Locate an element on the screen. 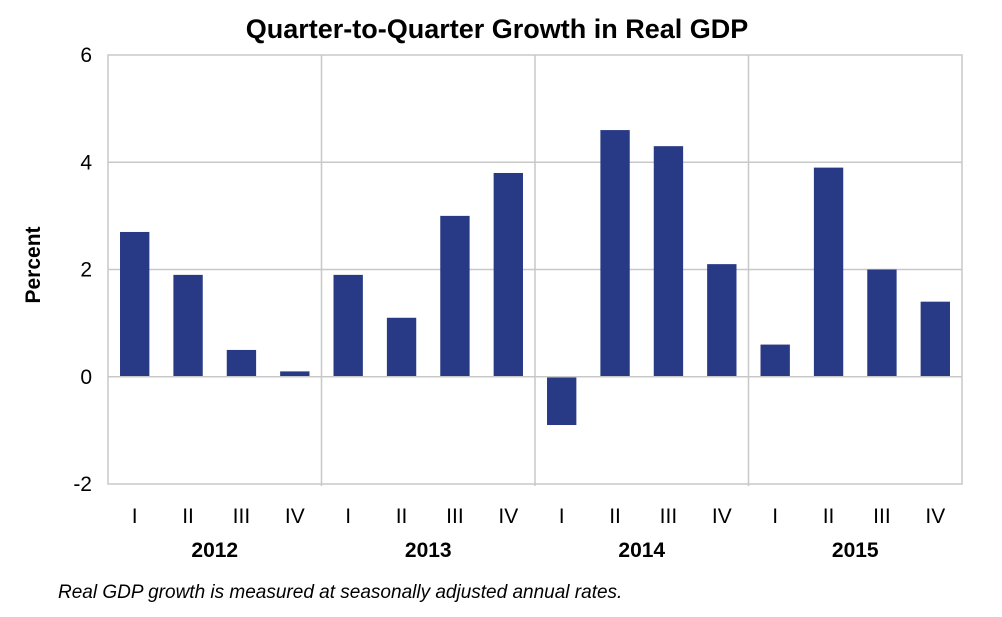  y-tick-label: -2 is located at coordinates (82, 484).